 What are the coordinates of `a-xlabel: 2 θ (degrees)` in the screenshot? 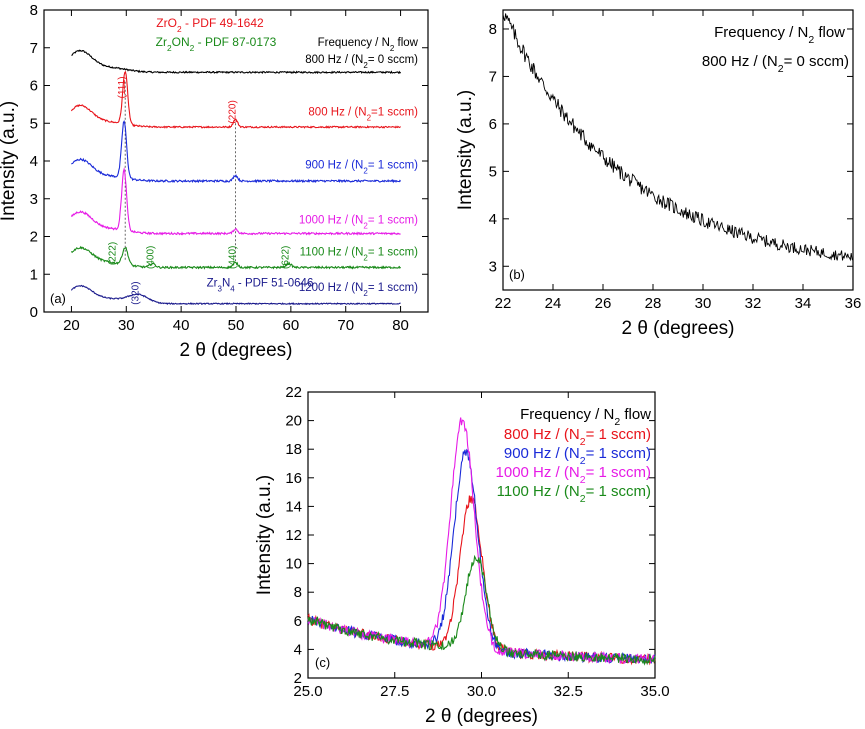 It's located at (235, 350).